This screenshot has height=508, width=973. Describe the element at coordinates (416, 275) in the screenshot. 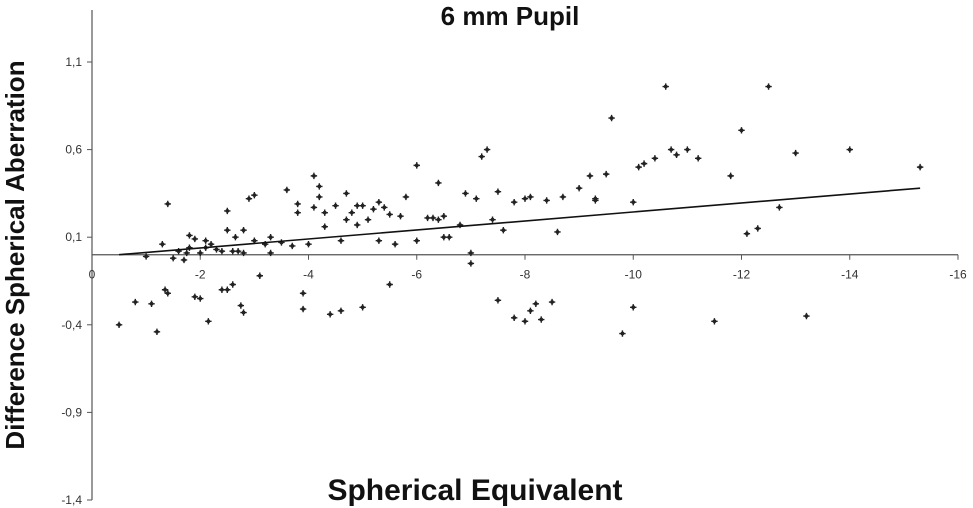

I see `x-tick-label: -6` at that location.